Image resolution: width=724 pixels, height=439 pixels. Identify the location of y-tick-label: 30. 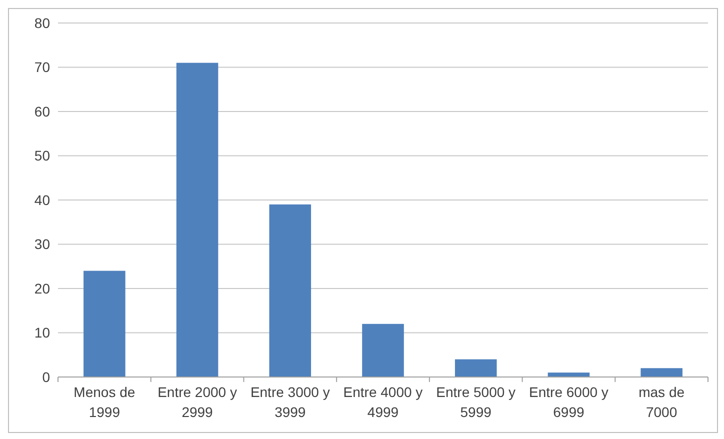
(42, 244).